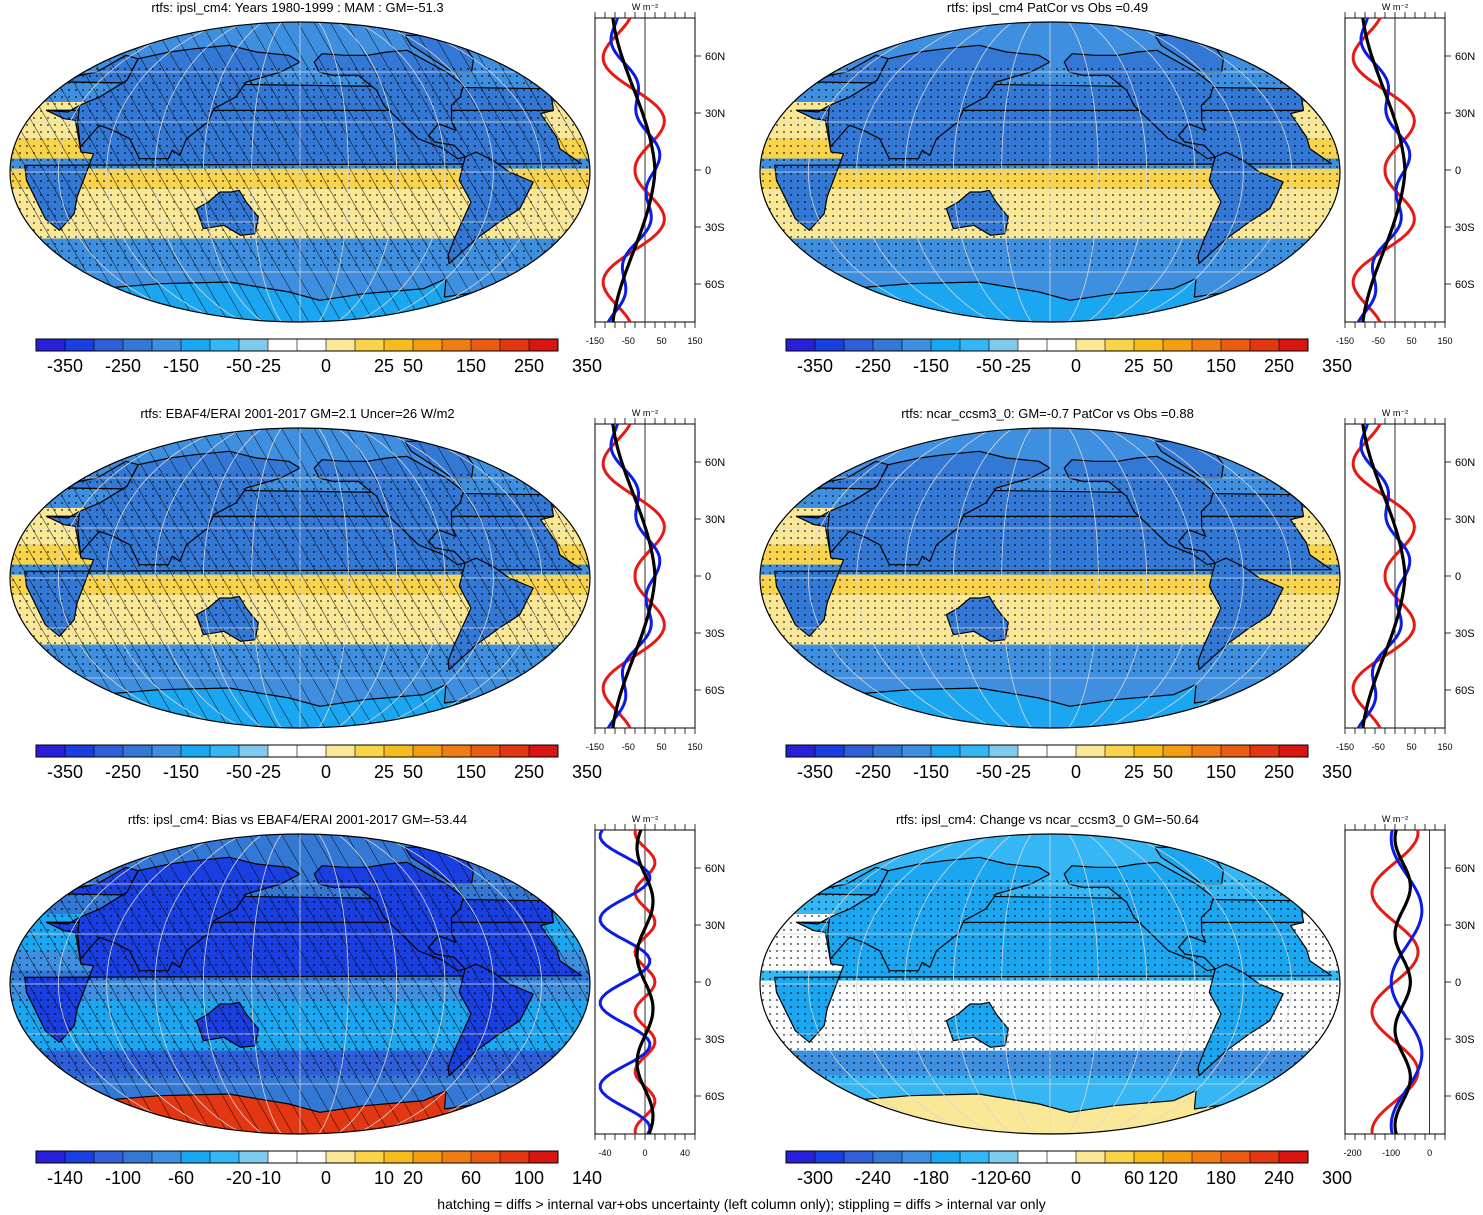  What do you see at coordinates (815, 1178) in the screenshot?
I see `colorbar-tick-label: -300` at bounding box center [815, 1178].